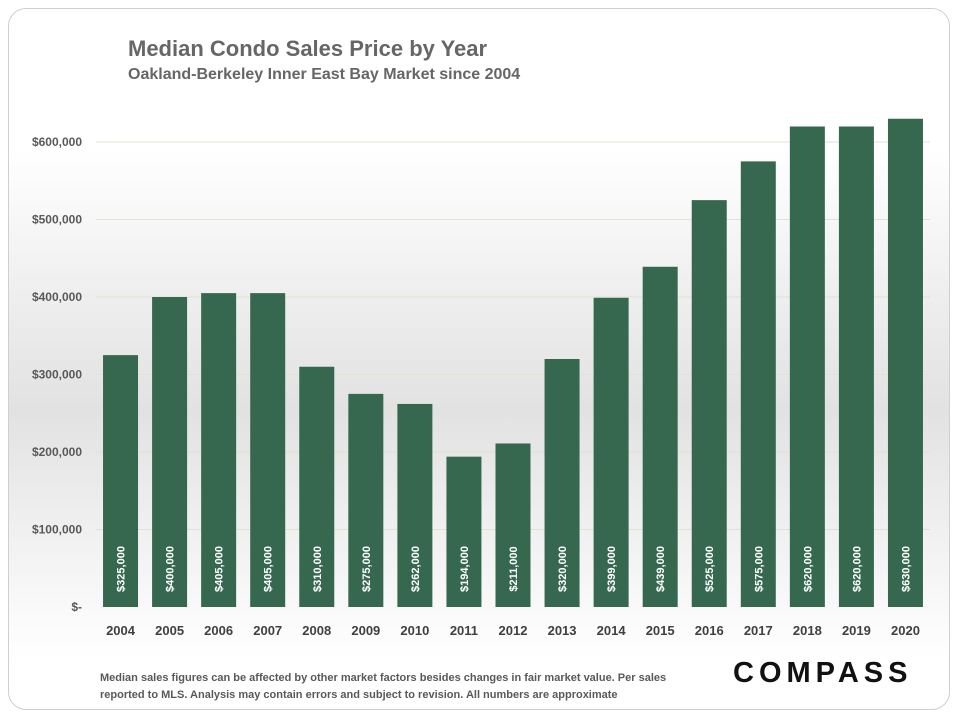 This screenshot has height=720, width=960. Describe the element at coordinates (759, 569) in the screenshot. I see `data-label: $575,000` at that location.